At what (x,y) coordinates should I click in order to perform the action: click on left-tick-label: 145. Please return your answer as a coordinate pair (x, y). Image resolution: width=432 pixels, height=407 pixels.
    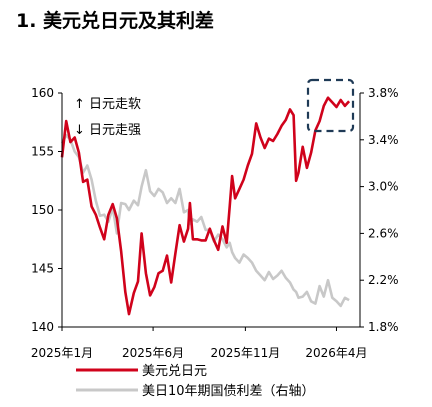
    Looking at the image, I should click on (42, 269).